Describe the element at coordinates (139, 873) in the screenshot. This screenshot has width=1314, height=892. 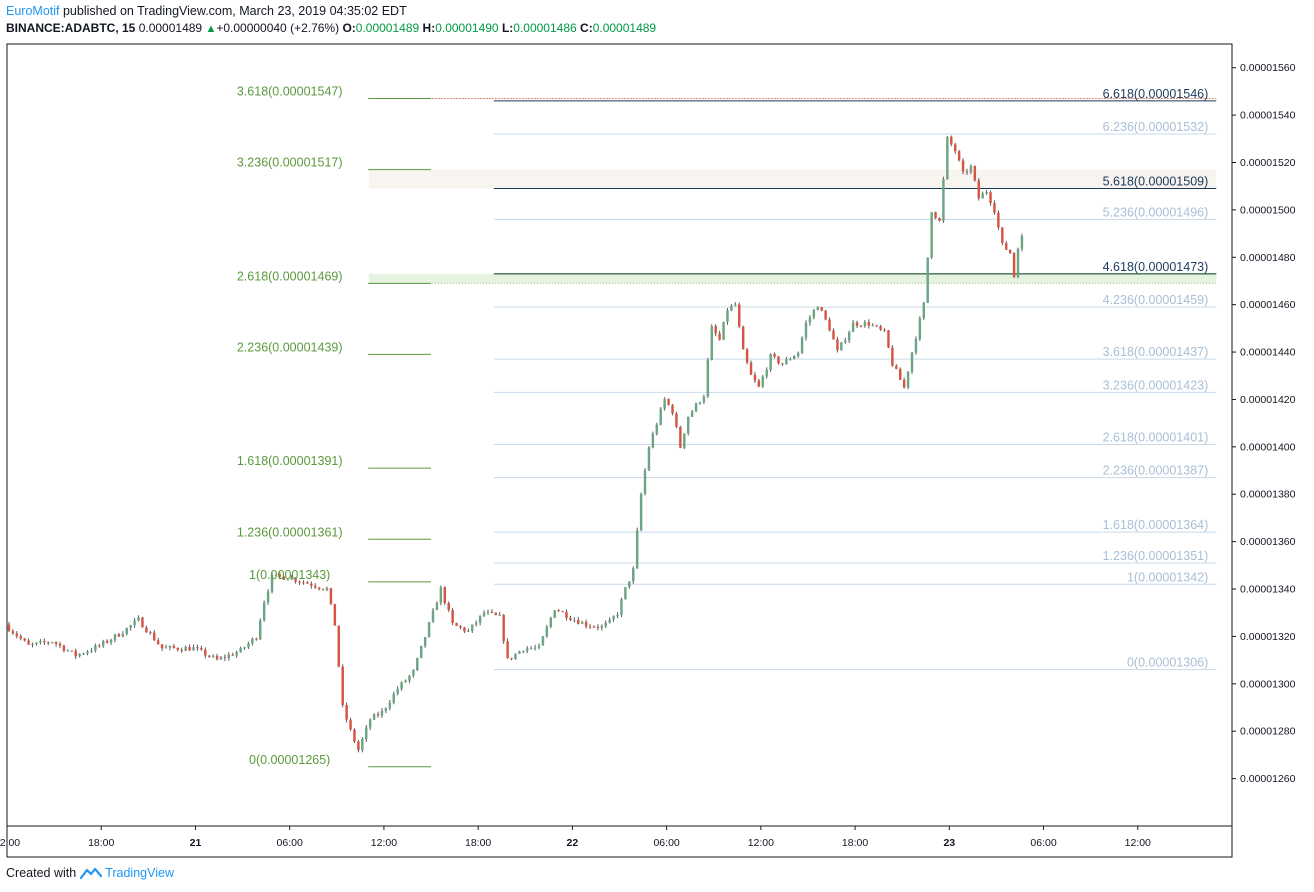
I see `tradingview-brand-link: TradingView` at that location.